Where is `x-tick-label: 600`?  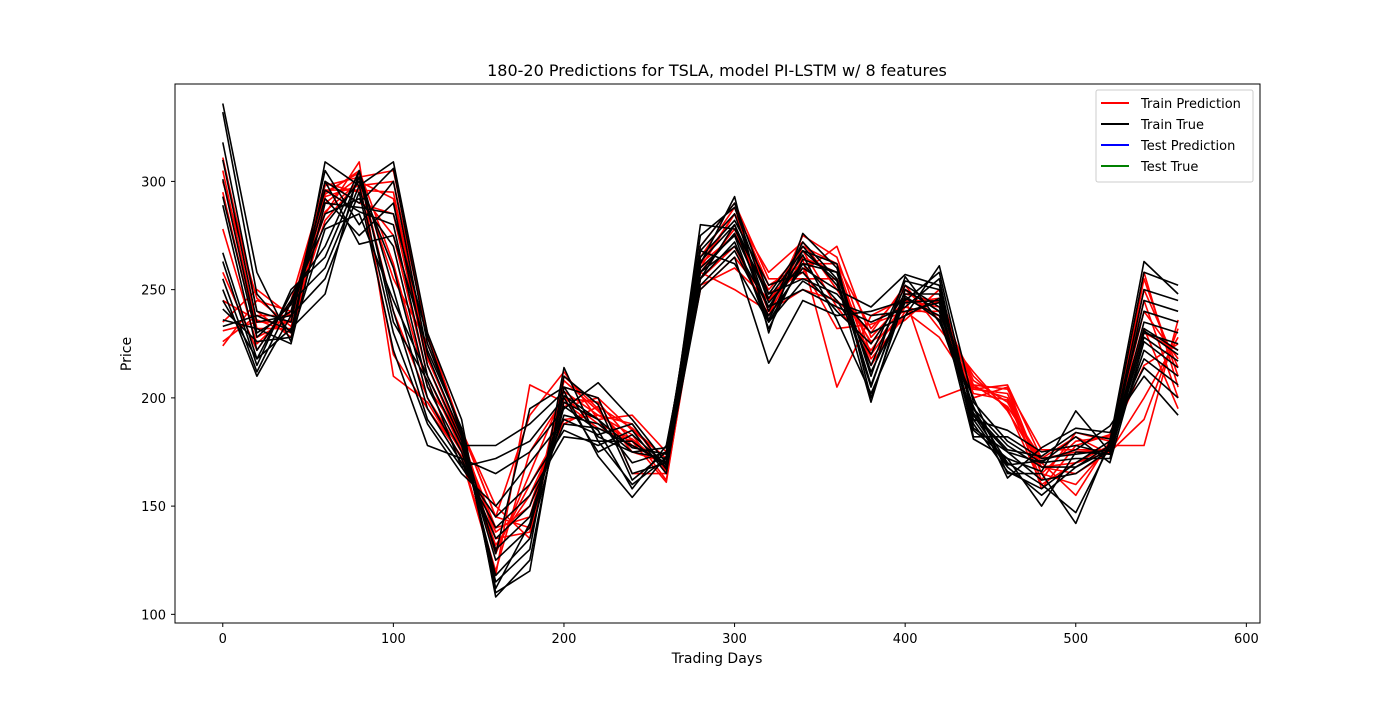
x-tick-label: 600 is located at coordinates (1246, 639).